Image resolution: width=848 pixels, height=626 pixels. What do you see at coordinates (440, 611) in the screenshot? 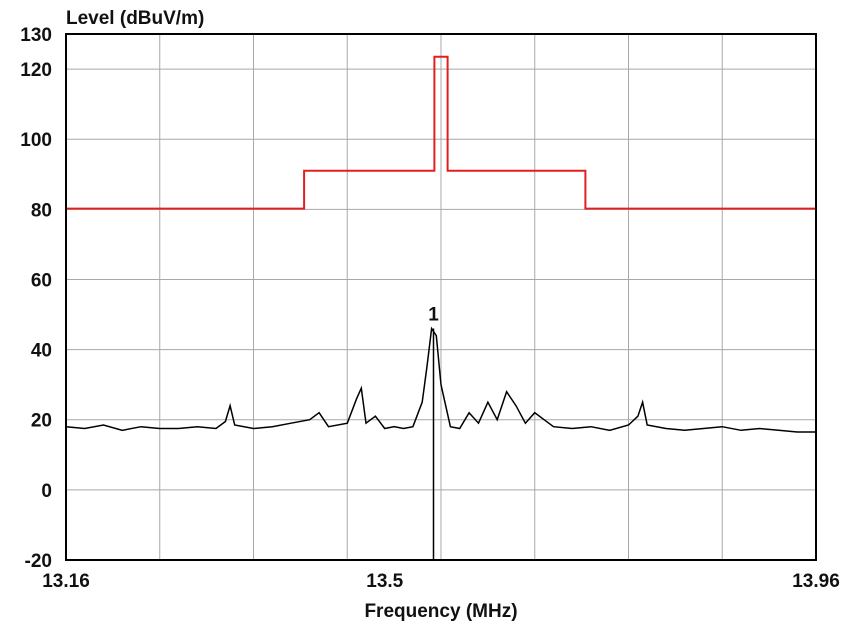
I see `x-axis-title: Frequency (MHz)` at bounding box center [440, 611].